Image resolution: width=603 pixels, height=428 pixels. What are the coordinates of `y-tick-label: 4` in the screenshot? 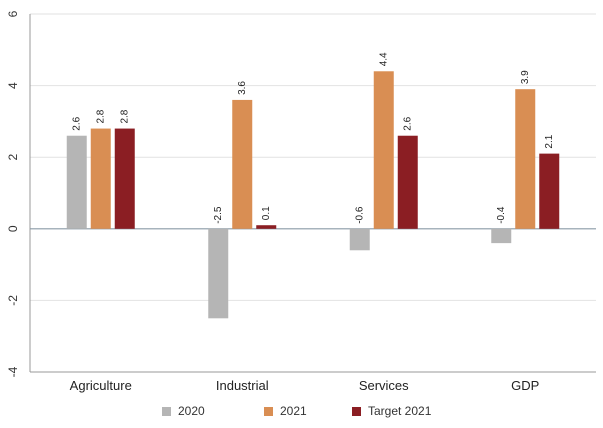 It's located at (13, 85).